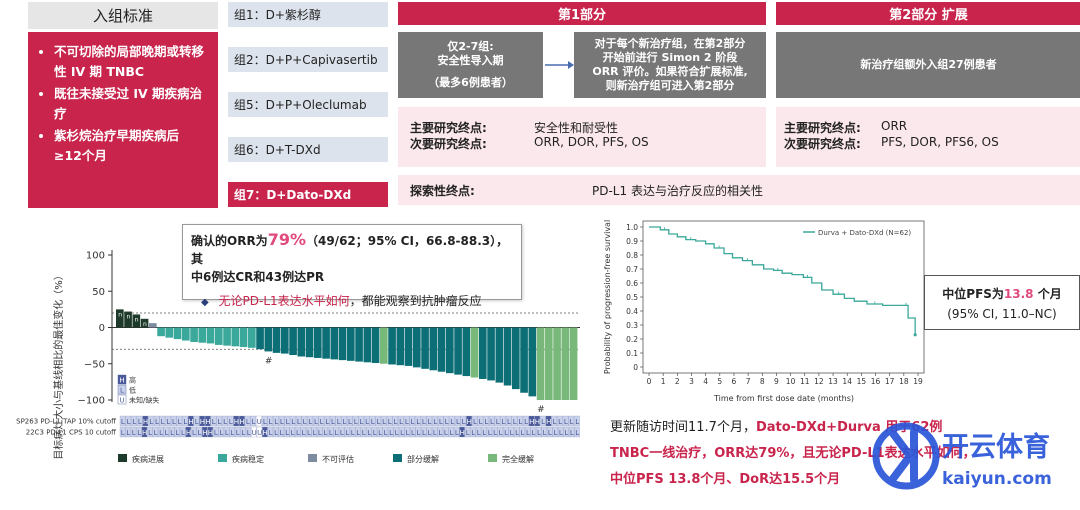  I want to click on group-1: 组1：D+紫杉醇, so click(308, 14).